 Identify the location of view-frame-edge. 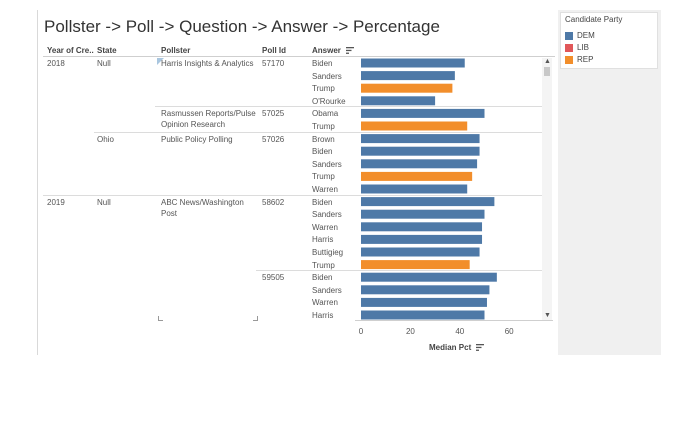
(37, 182).